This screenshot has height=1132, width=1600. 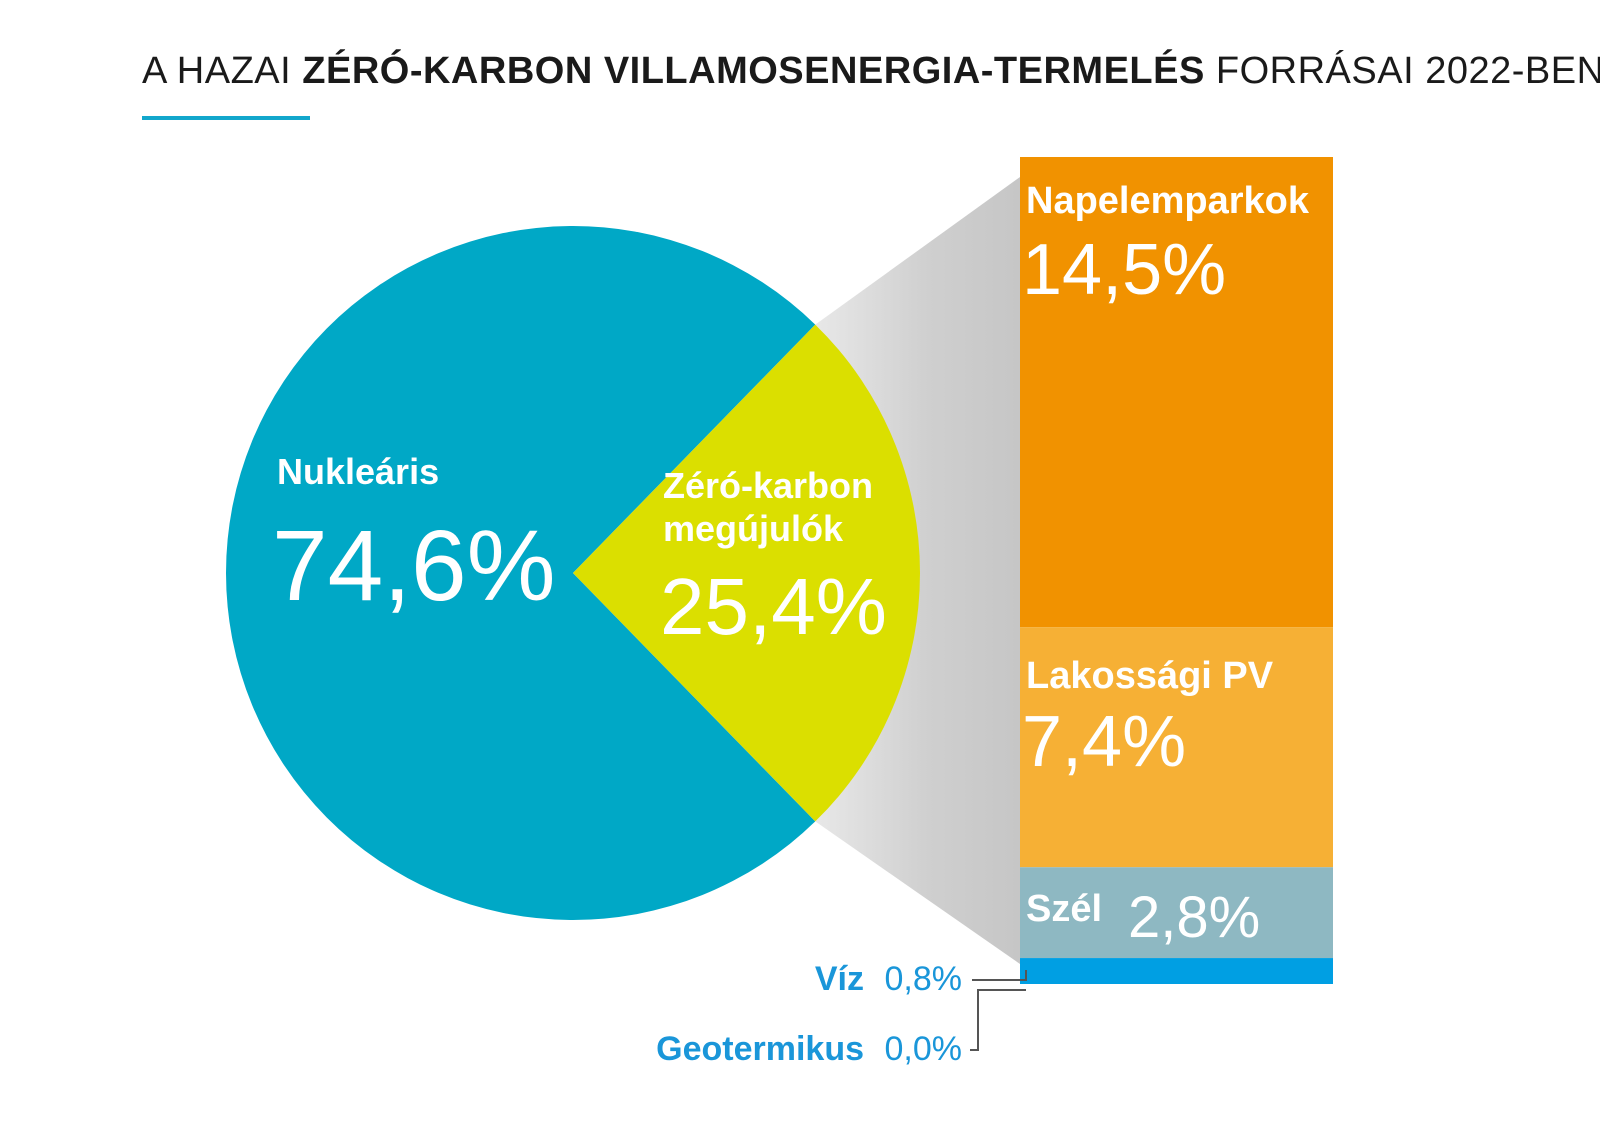 I want to click on slice-value-nuclear: 74,6%, so click(x=414, y=566).